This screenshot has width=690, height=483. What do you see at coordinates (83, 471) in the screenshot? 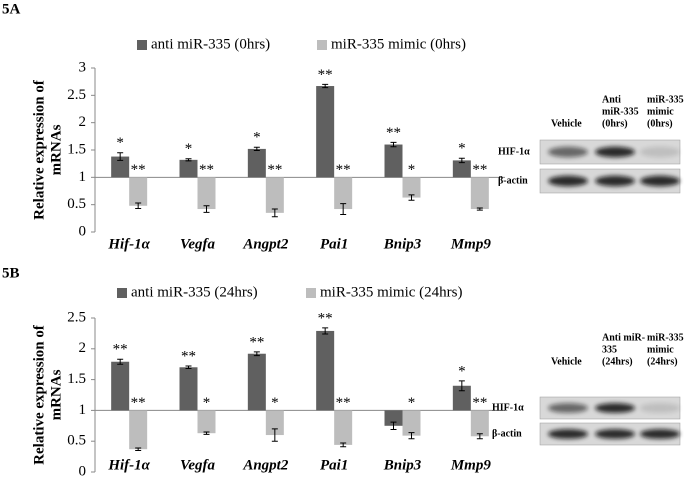
I see `y-tick-label: 0` at bounding box center [83, 471].